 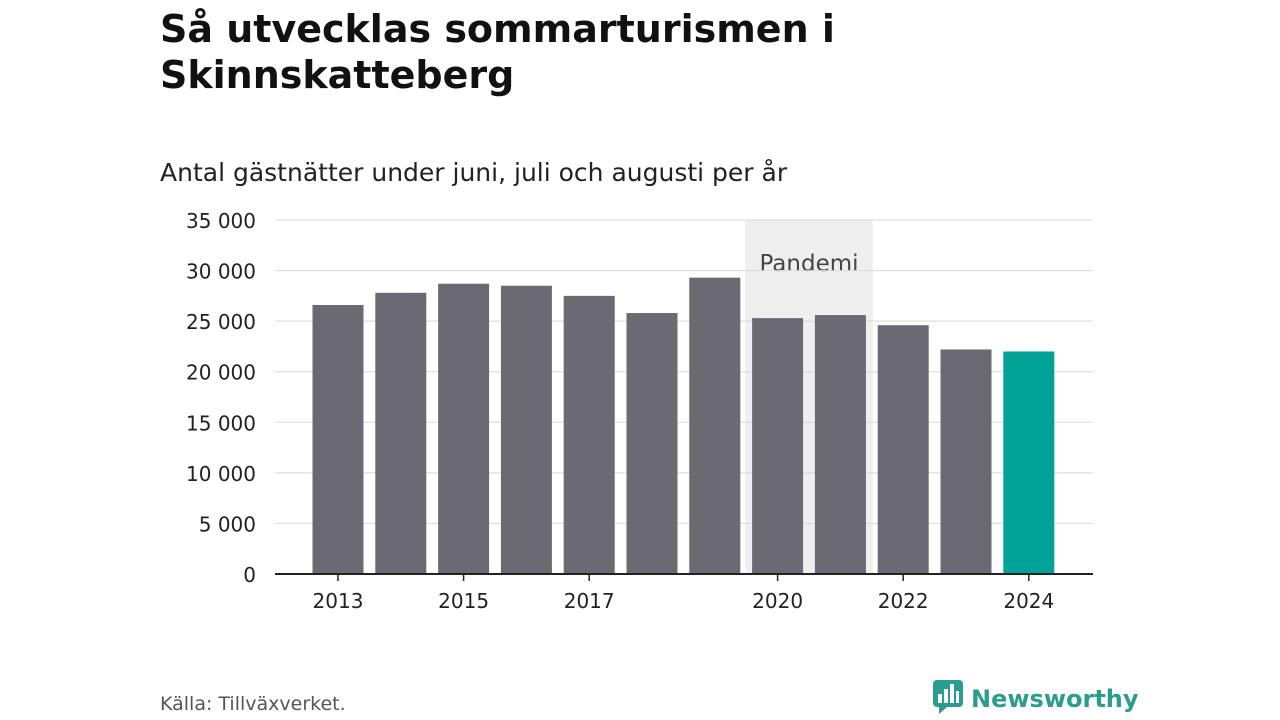 What do you see at coordinates (715, 425) in the screenshot?
I see `bar-2019` at bounding box center [715, 425].